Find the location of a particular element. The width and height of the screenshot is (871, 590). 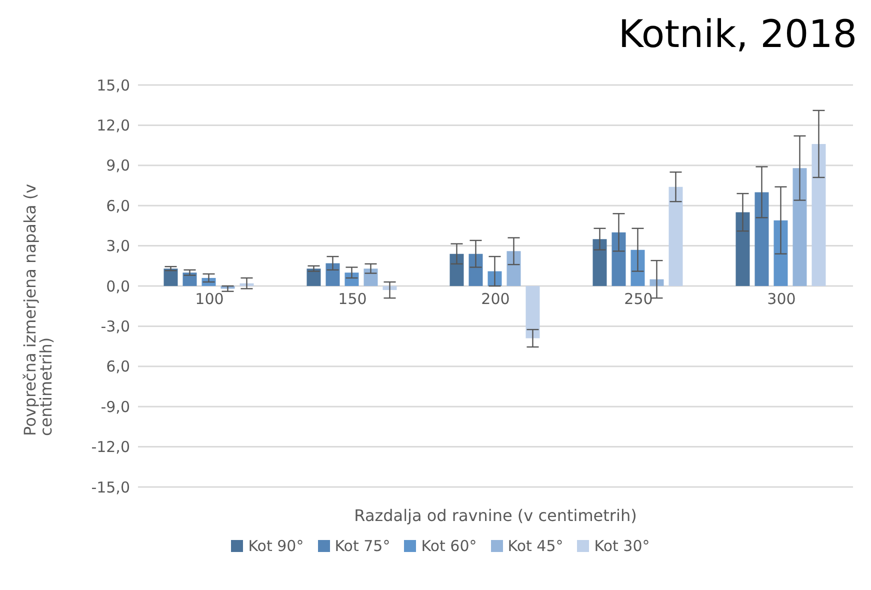

legend-label: Kot 60° is located at coordinates (448, 546).